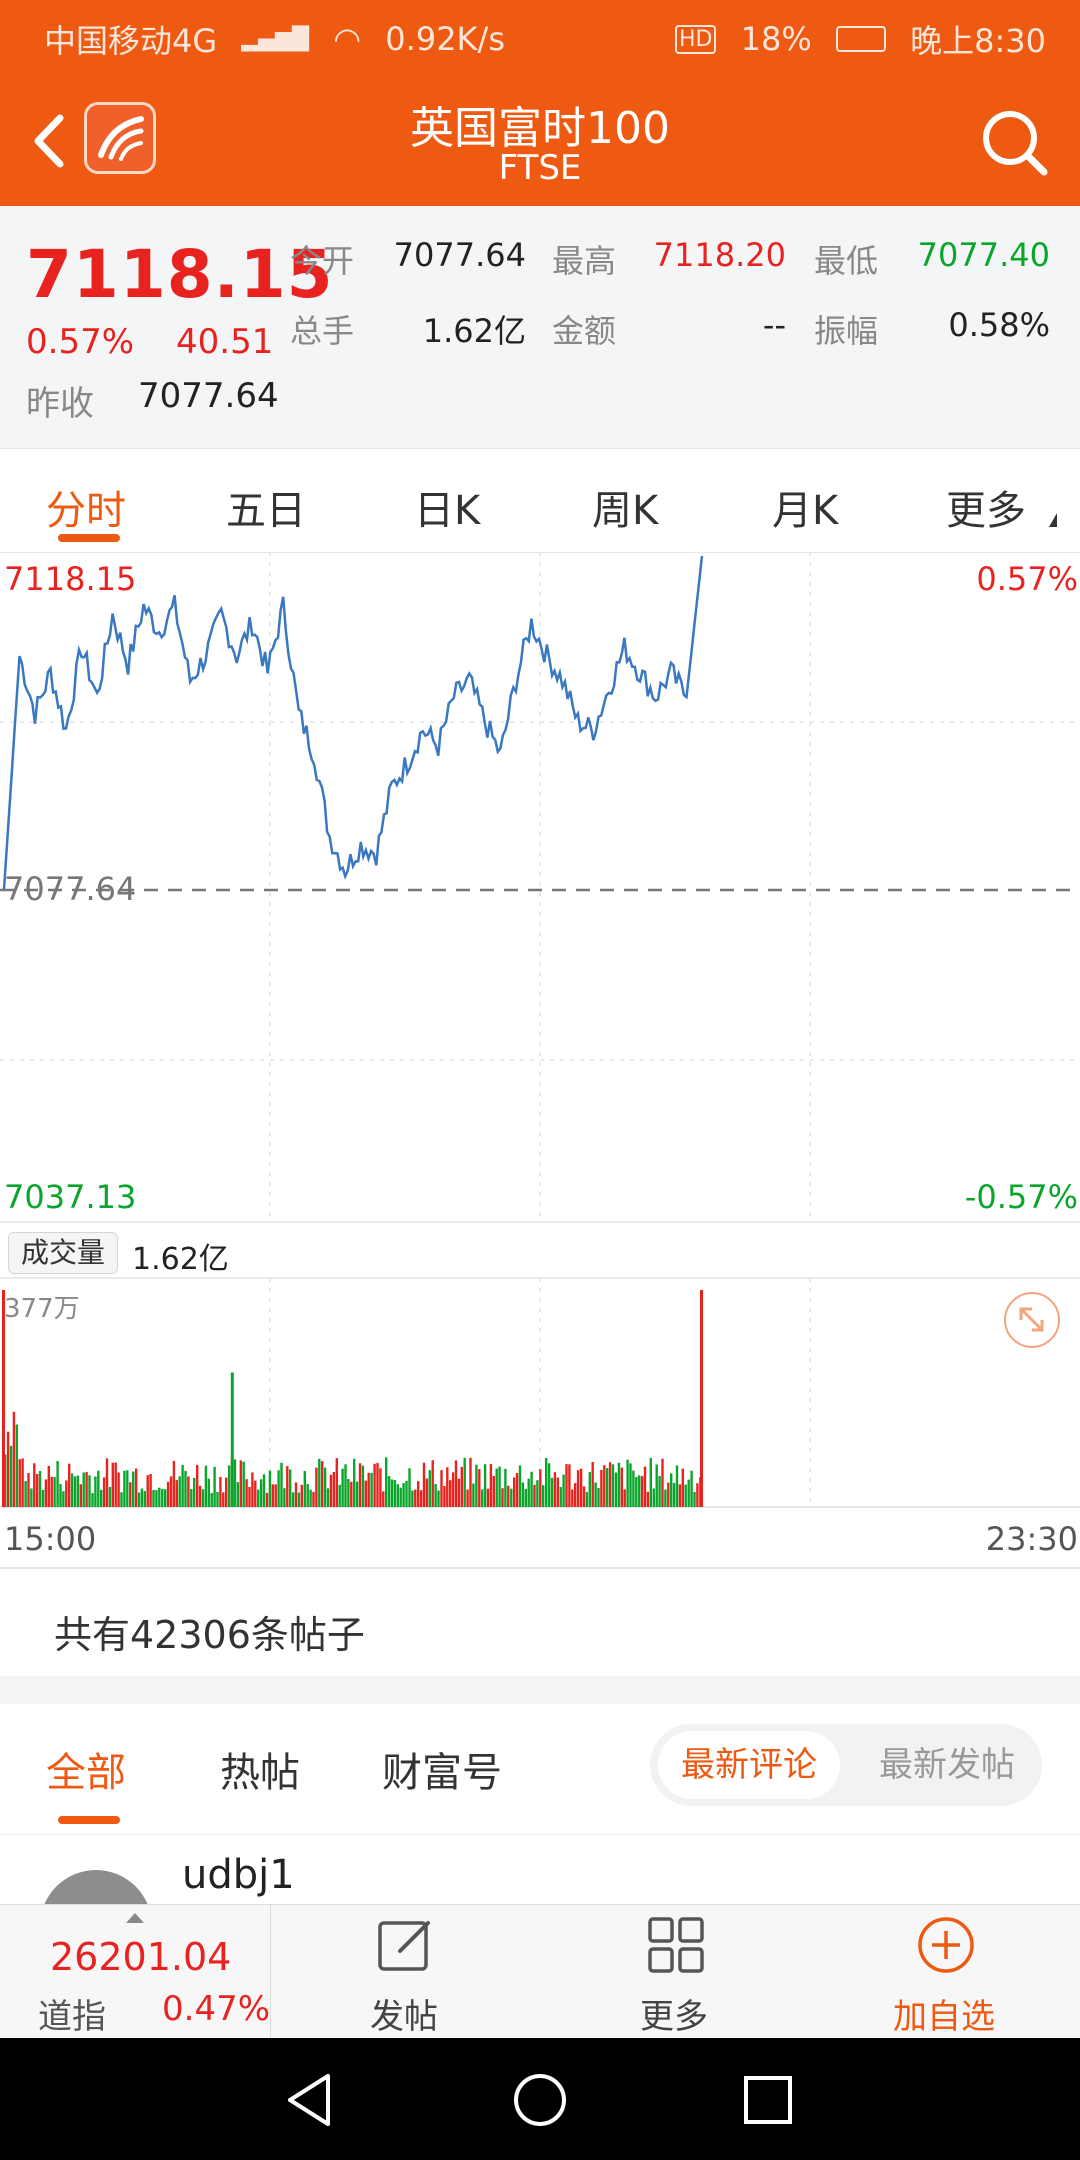 Image resolution: width=1080 pixels, height=2160 pixels. Describe the element at coordinates (846, 1765) in the screenshot. I see `sort-toggle: 最新评论 最新发帖` at that location.